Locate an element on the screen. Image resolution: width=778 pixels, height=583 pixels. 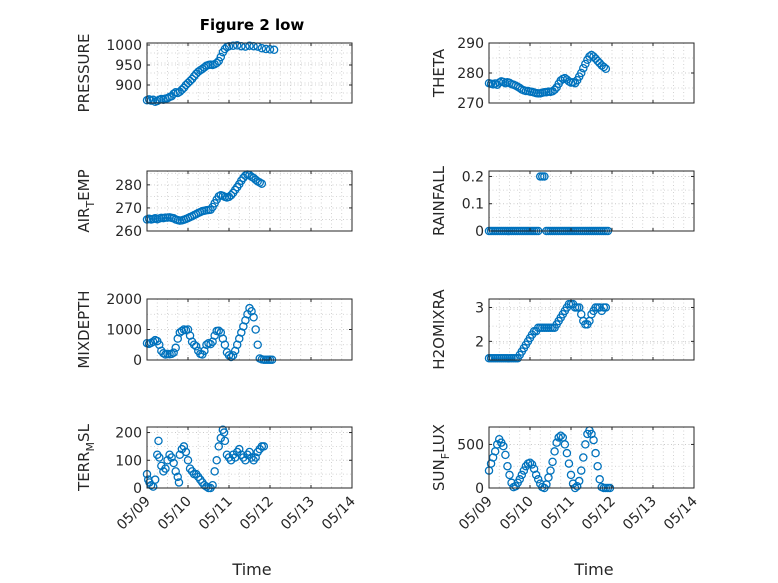
axes-background-sun-flux is located at coordinates (591, 457).